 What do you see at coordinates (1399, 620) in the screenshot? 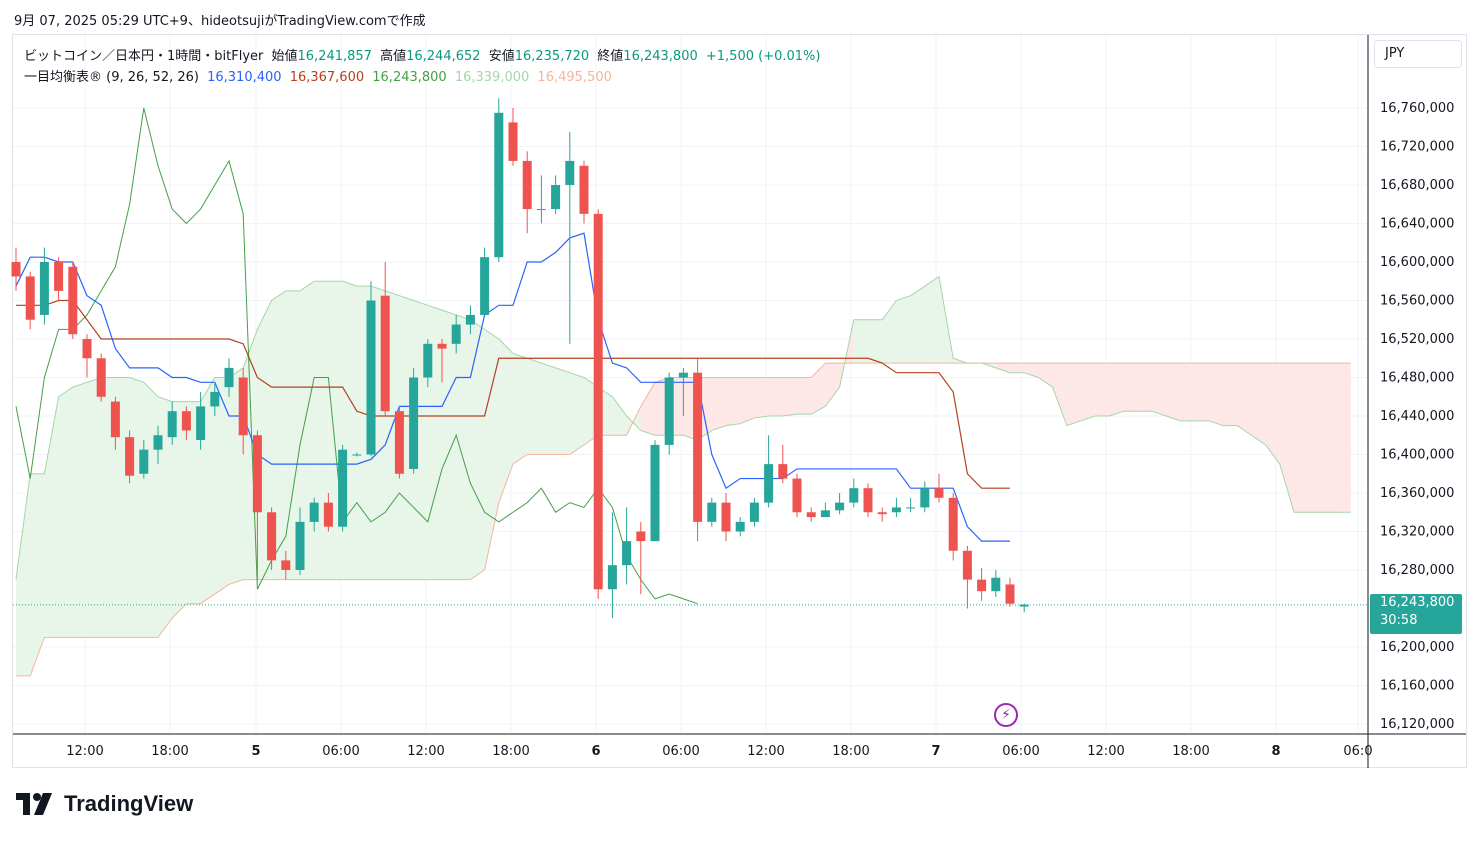
I see `bar-countdown: 30:58` at bounding box center [1399, 620].